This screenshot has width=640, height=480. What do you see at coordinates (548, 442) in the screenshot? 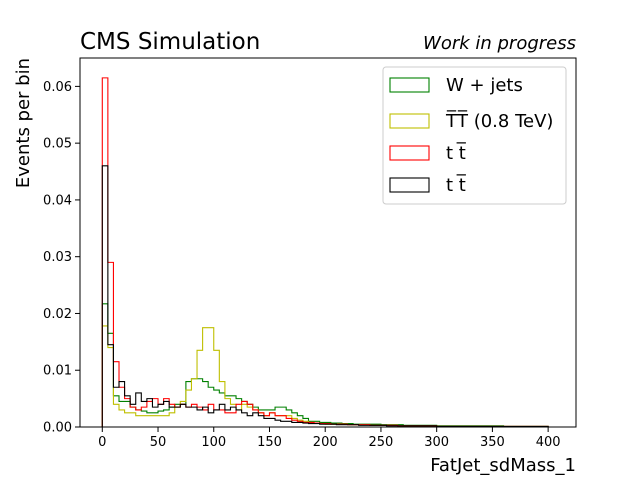
I see `x-tick-label: 400` at bounding box center [548, 442].